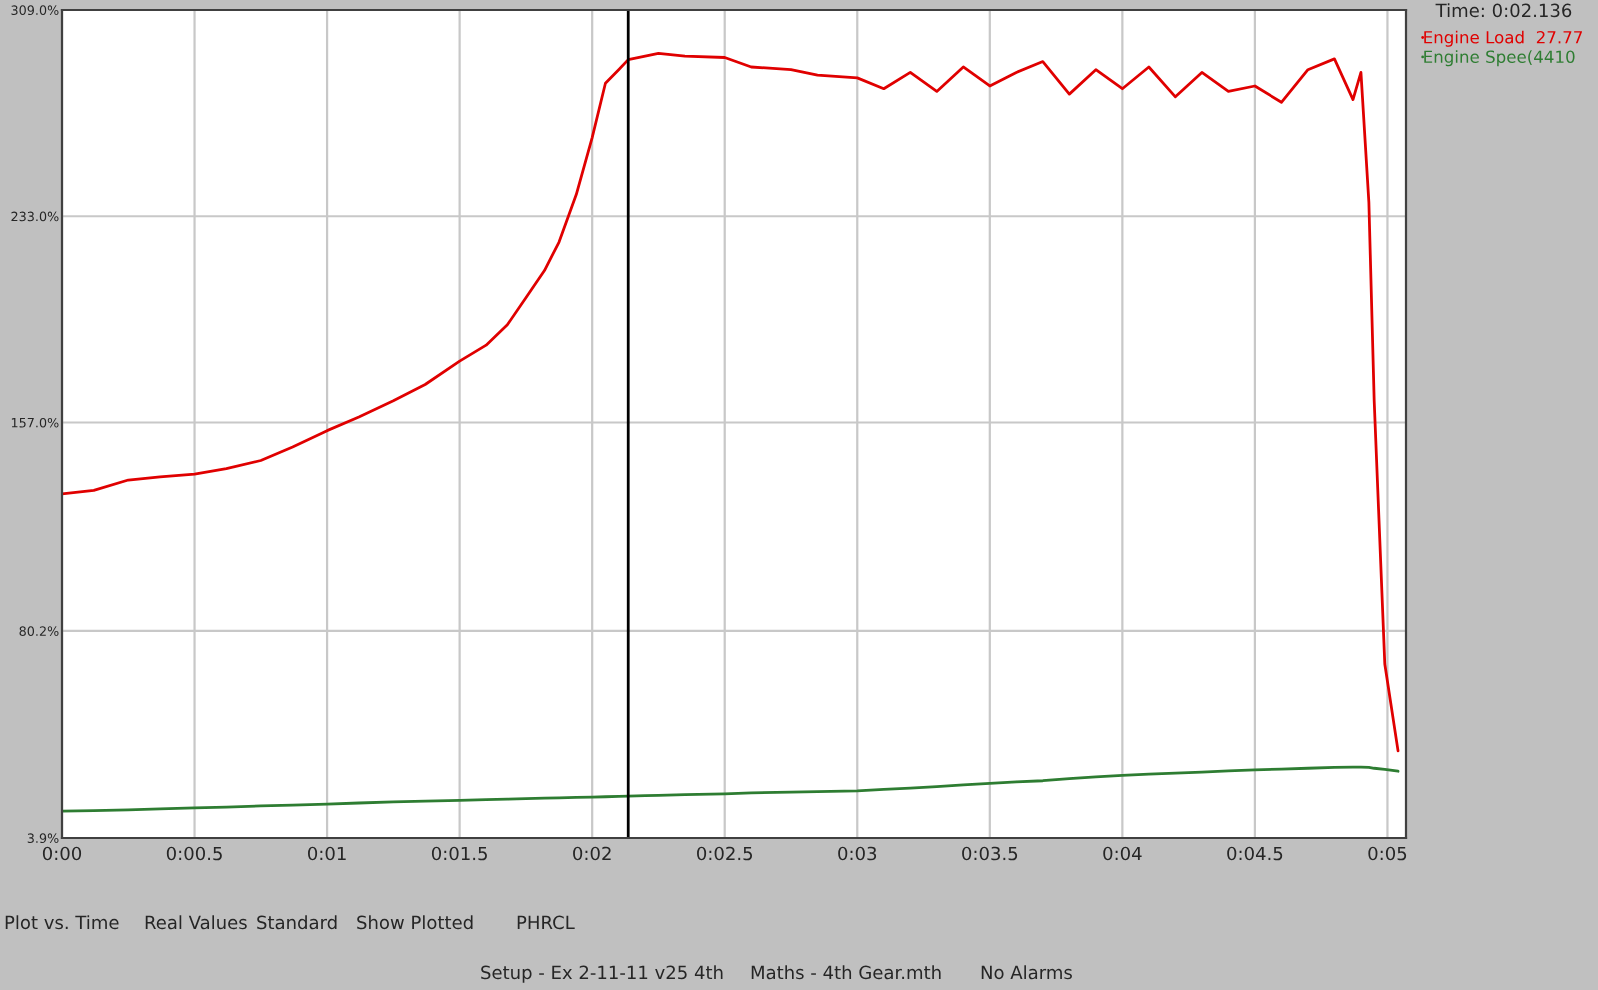  Describe the element at coordinates (1255, 853) in the screenshot. I see `x-tick-label: 0:04.5` at that location.